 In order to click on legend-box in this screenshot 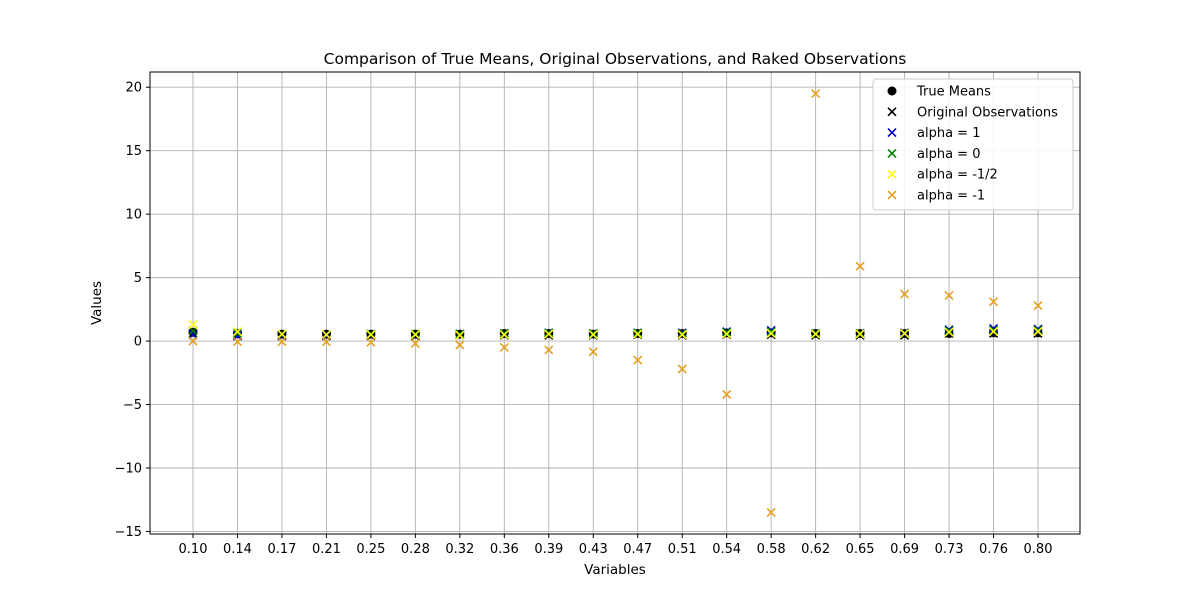, I will do `click(973, 144)`.